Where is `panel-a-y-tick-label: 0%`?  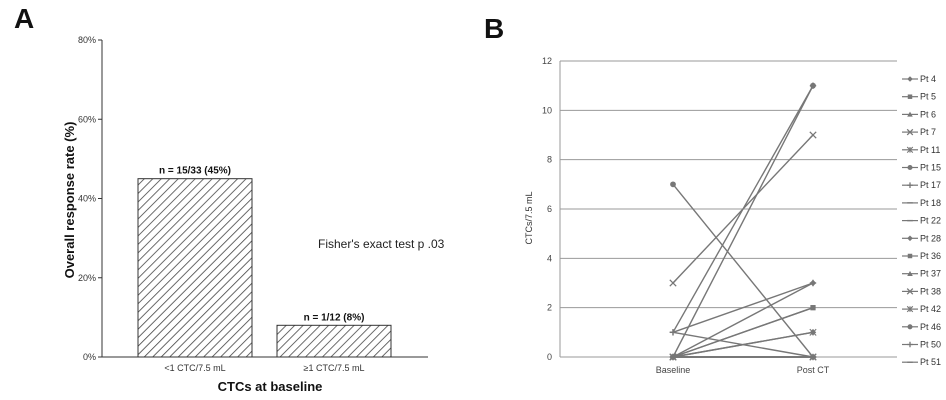
panel-a-y-tick-label: 0% is located at coordinates (89, 357).